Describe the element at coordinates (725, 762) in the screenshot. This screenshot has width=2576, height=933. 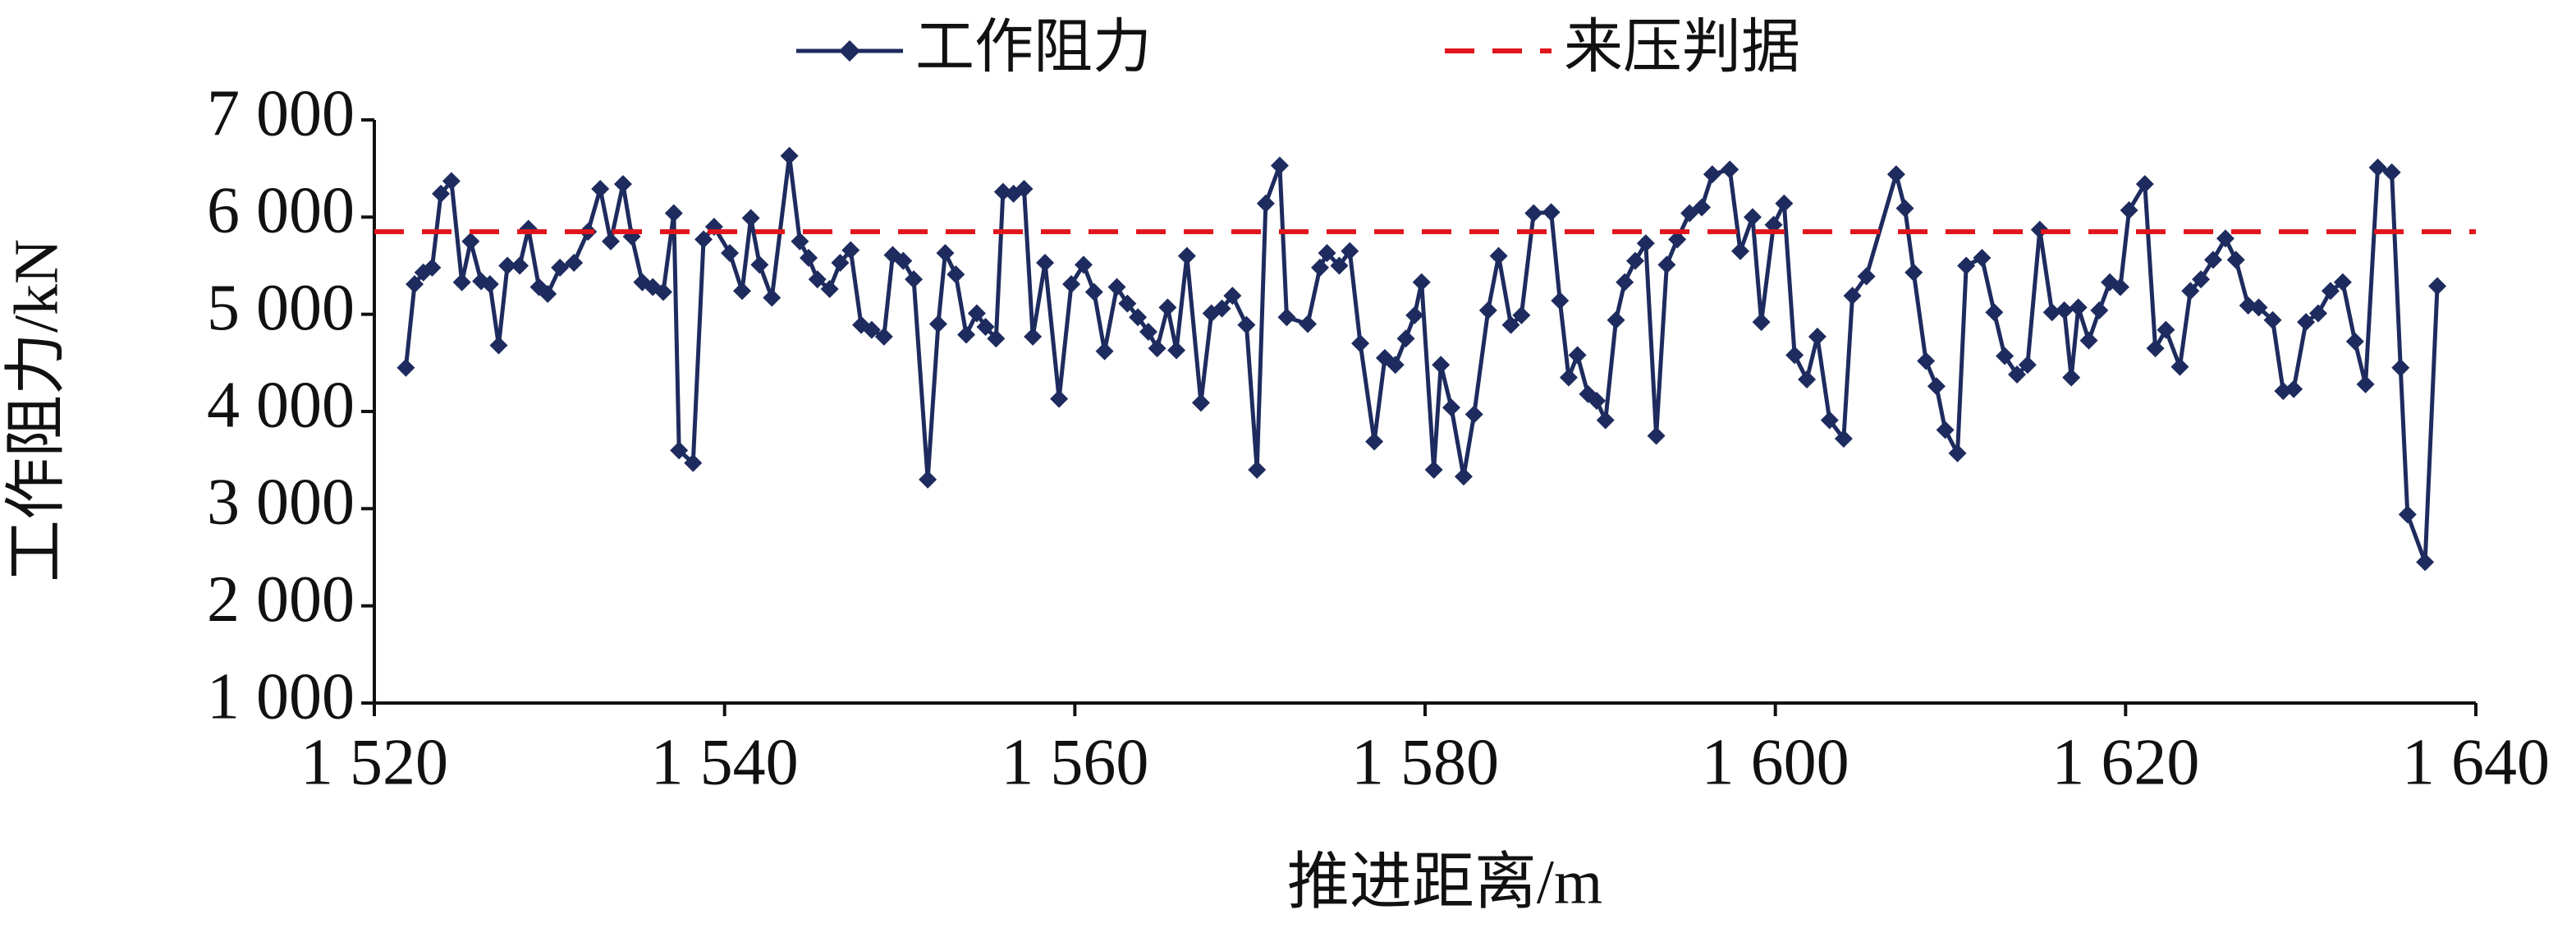
I see `x-tick-label: 1 540` at that location.